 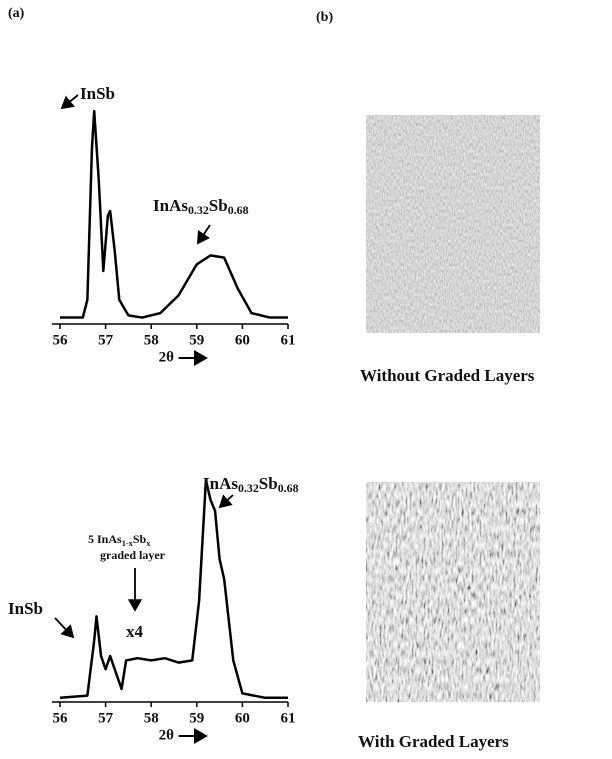 I want to click on annotation-part: x, so click(x=148, y=543).